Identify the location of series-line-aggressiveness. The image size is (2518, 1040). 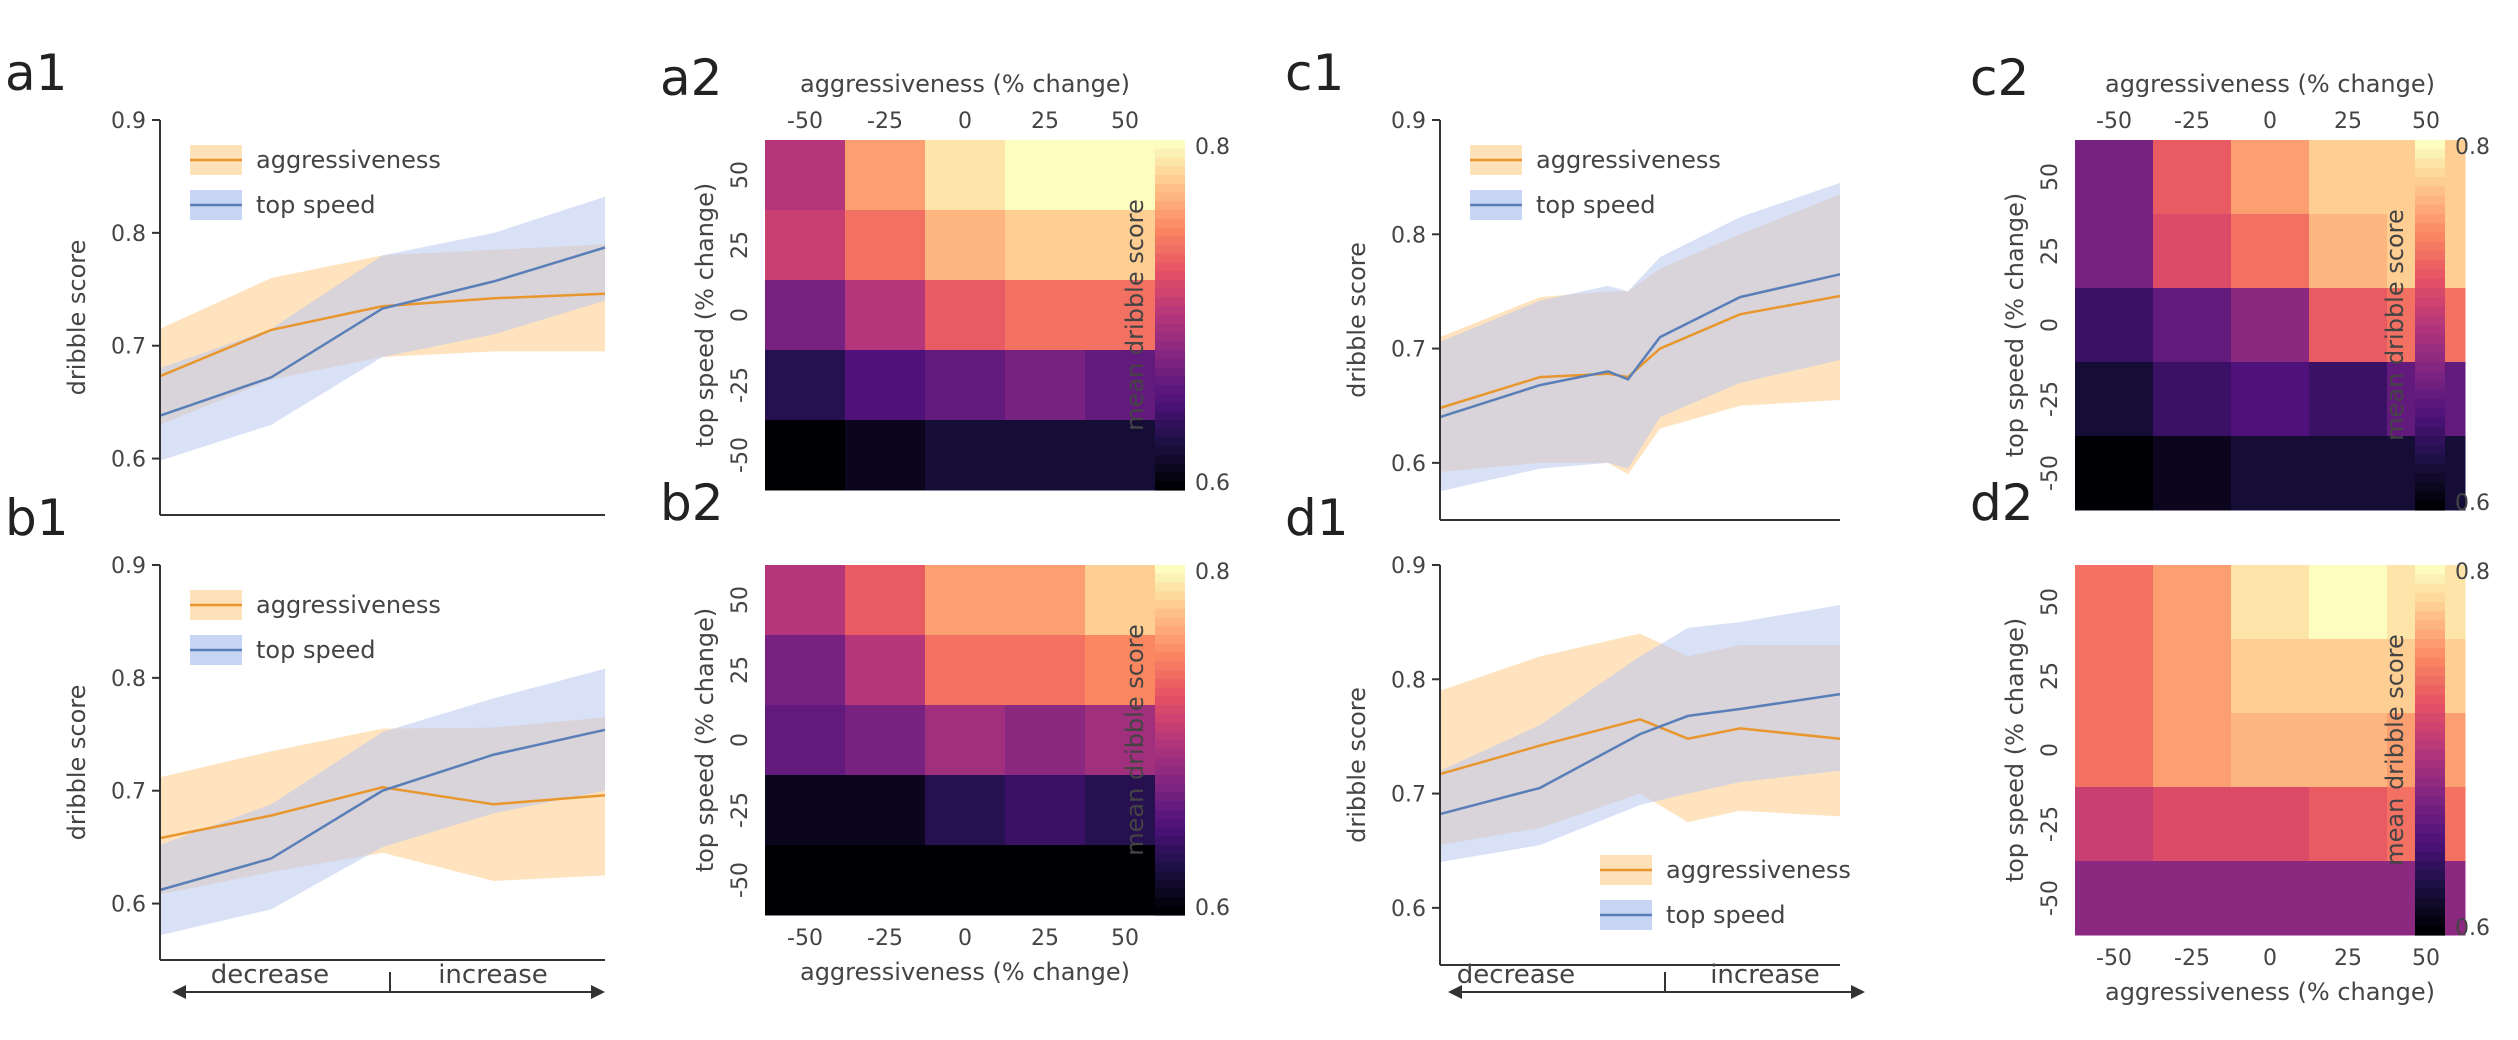
(1640, 352).